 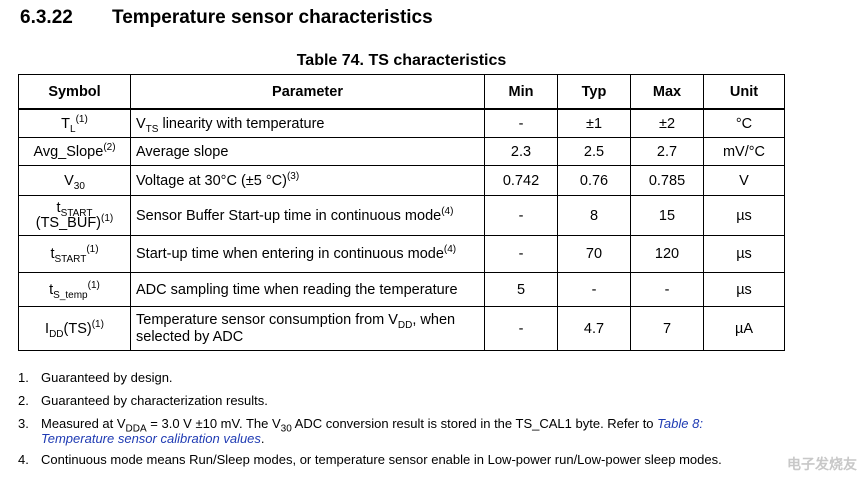 I want to click on header-min: Min, so click(x=521, y=92).